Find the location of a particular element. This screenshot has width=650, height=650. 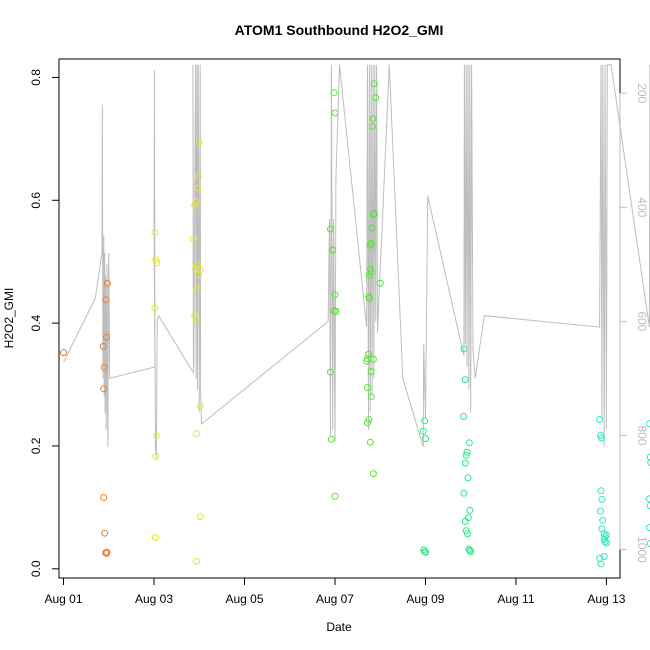

x-tick-label: Aug 07 is located at coordinates (335, 599).